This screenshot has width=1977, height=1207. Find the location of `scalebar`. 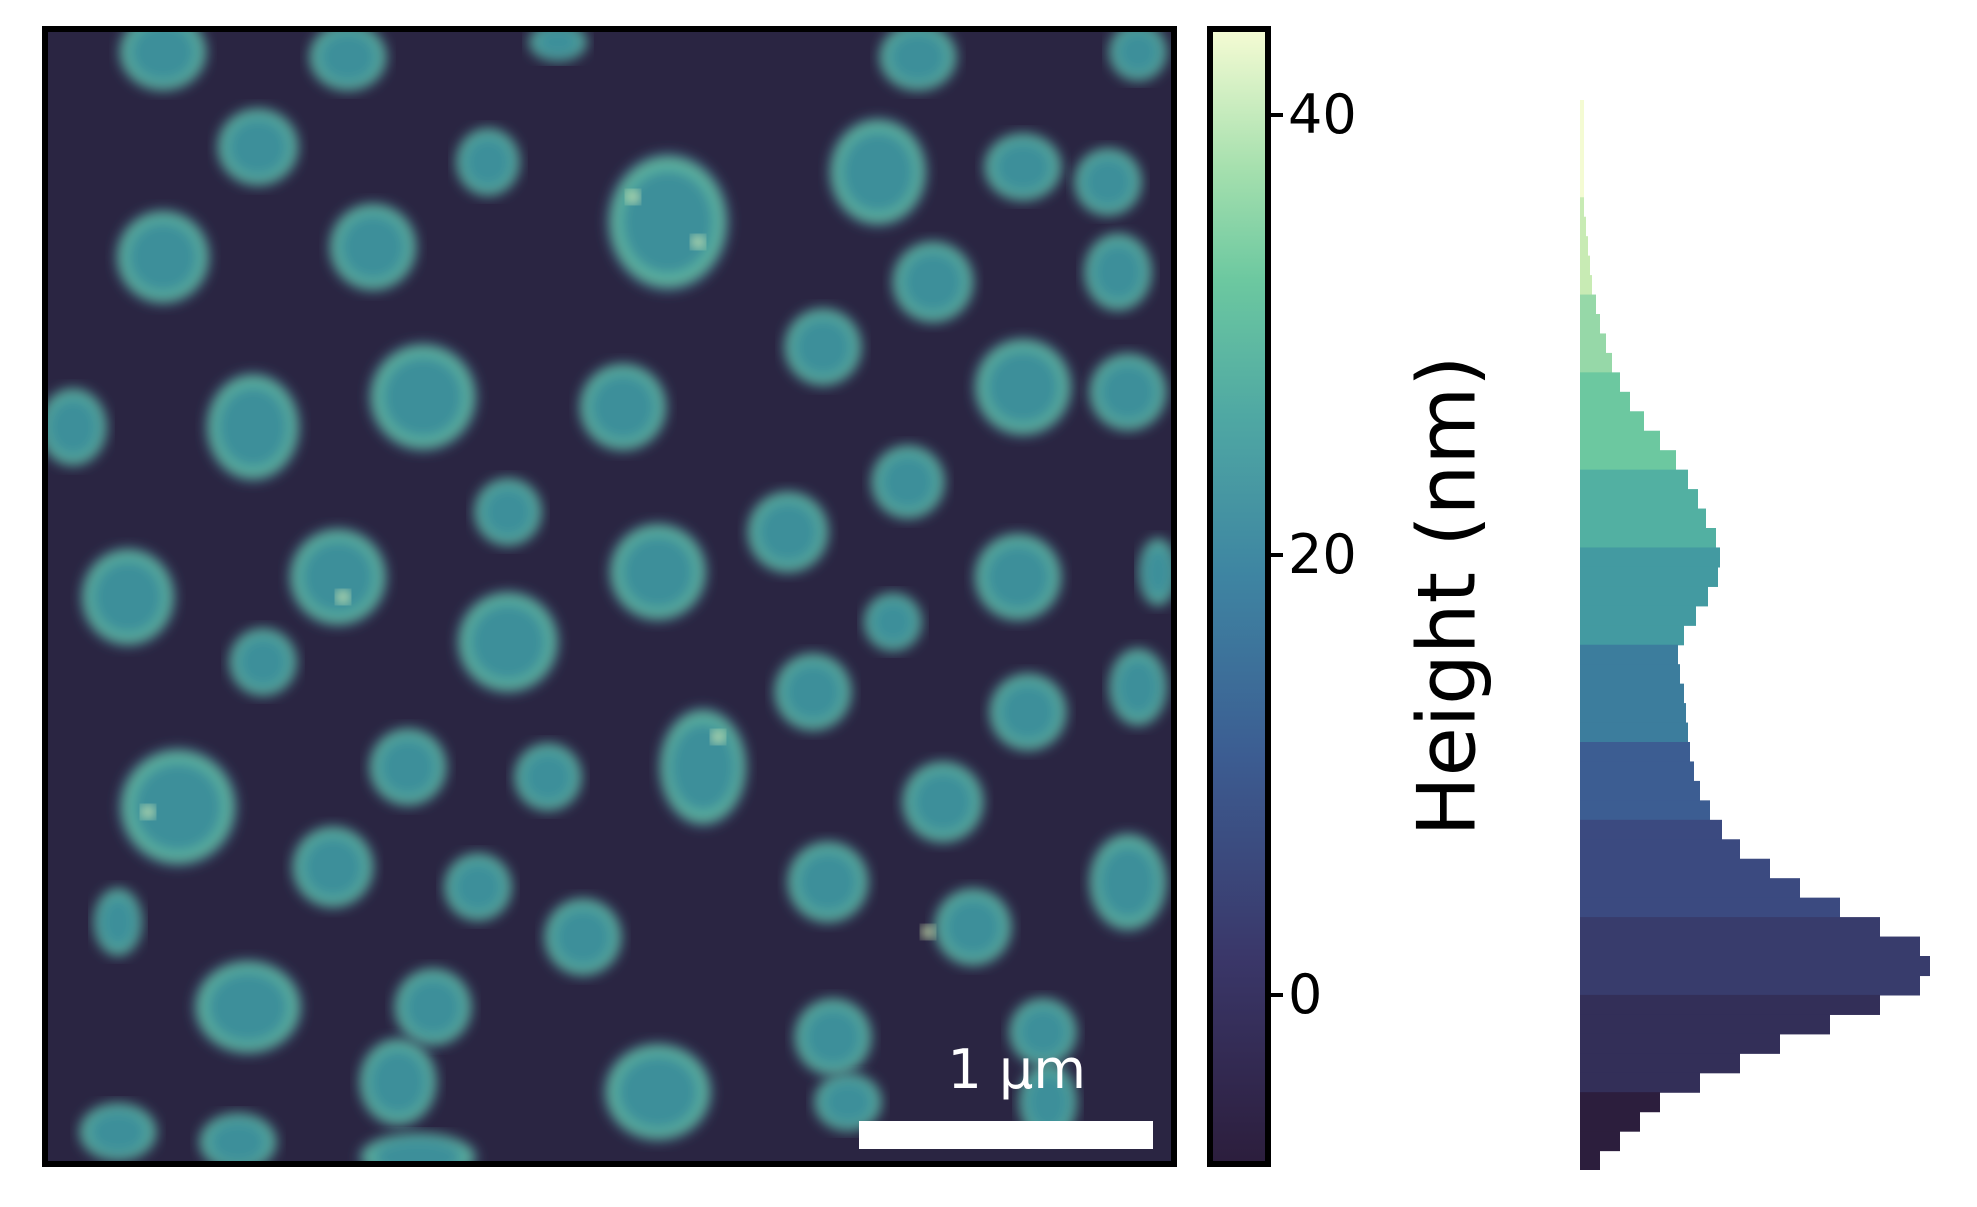

scalebar is located at coordinates (1006, 1135).